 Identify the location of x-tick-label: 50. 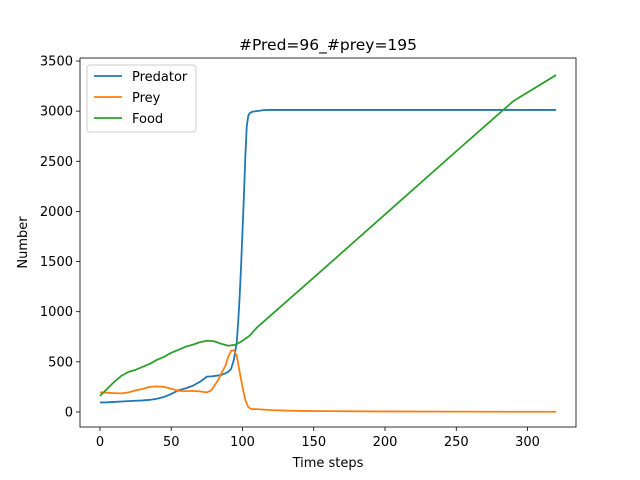
(171, 442).